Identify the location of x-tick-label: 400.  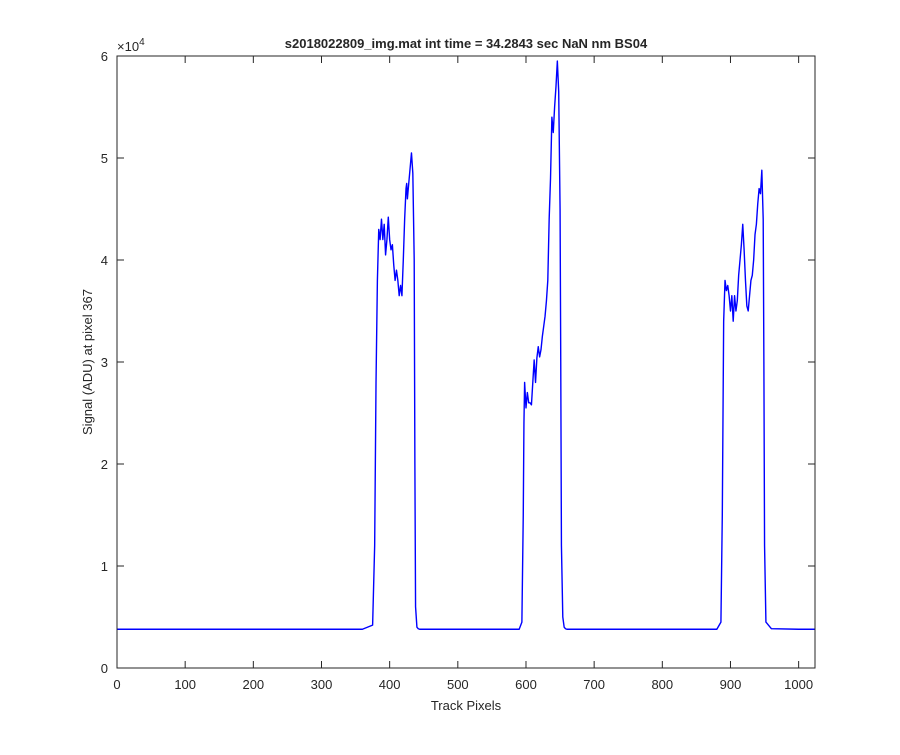
(390, 684).